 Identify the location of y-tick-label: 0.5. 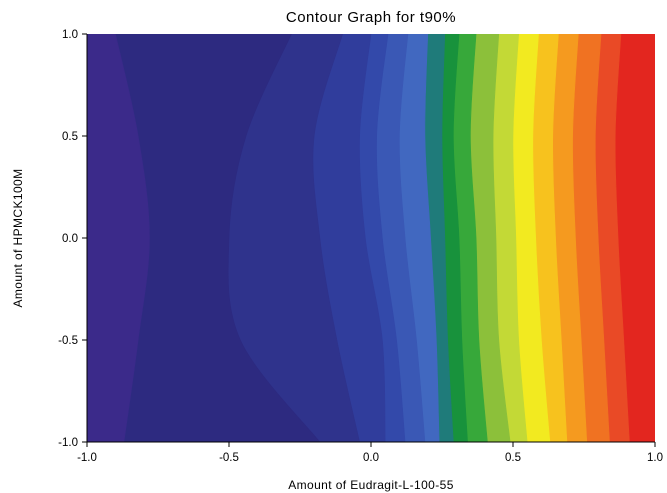
(70, 137).